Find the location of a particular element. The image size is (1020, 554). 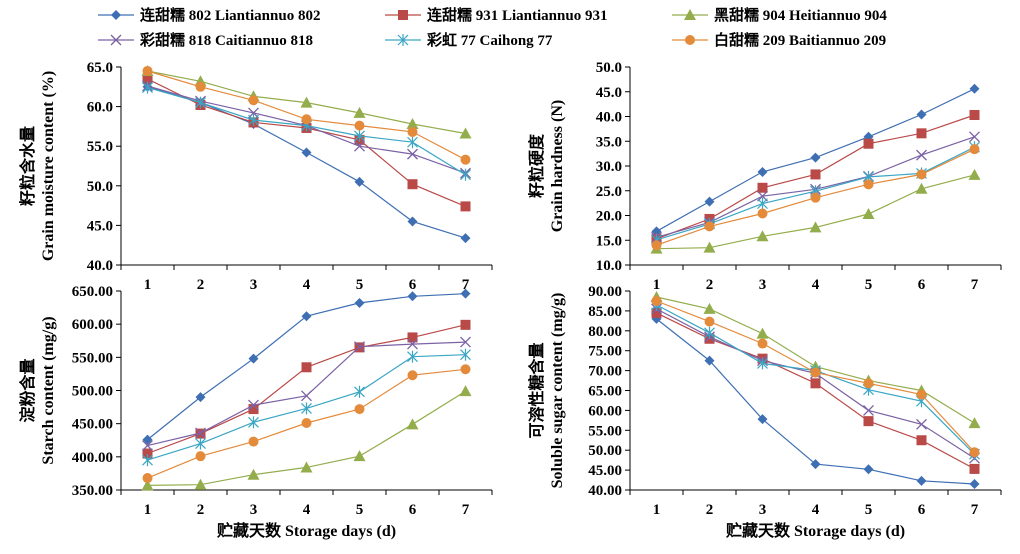

x-tick-label: 7 is located at coordinates (975, 510).